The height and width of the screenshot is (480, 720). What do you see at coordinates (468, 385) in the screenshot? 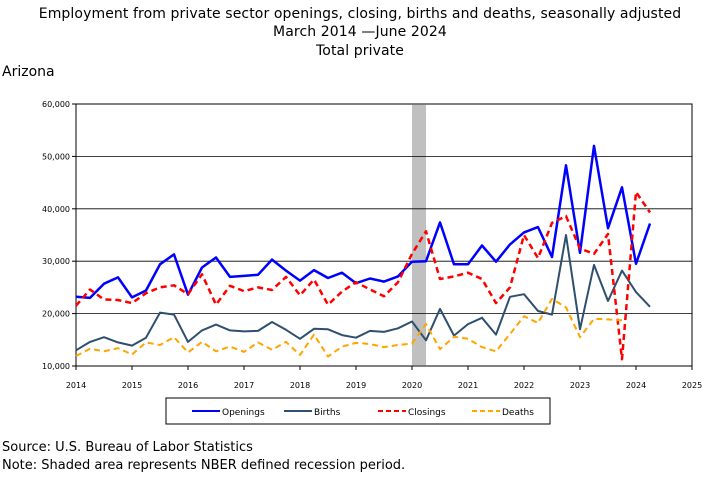
I see `x-tick-label: 2021` at bounding box center [468, 385].